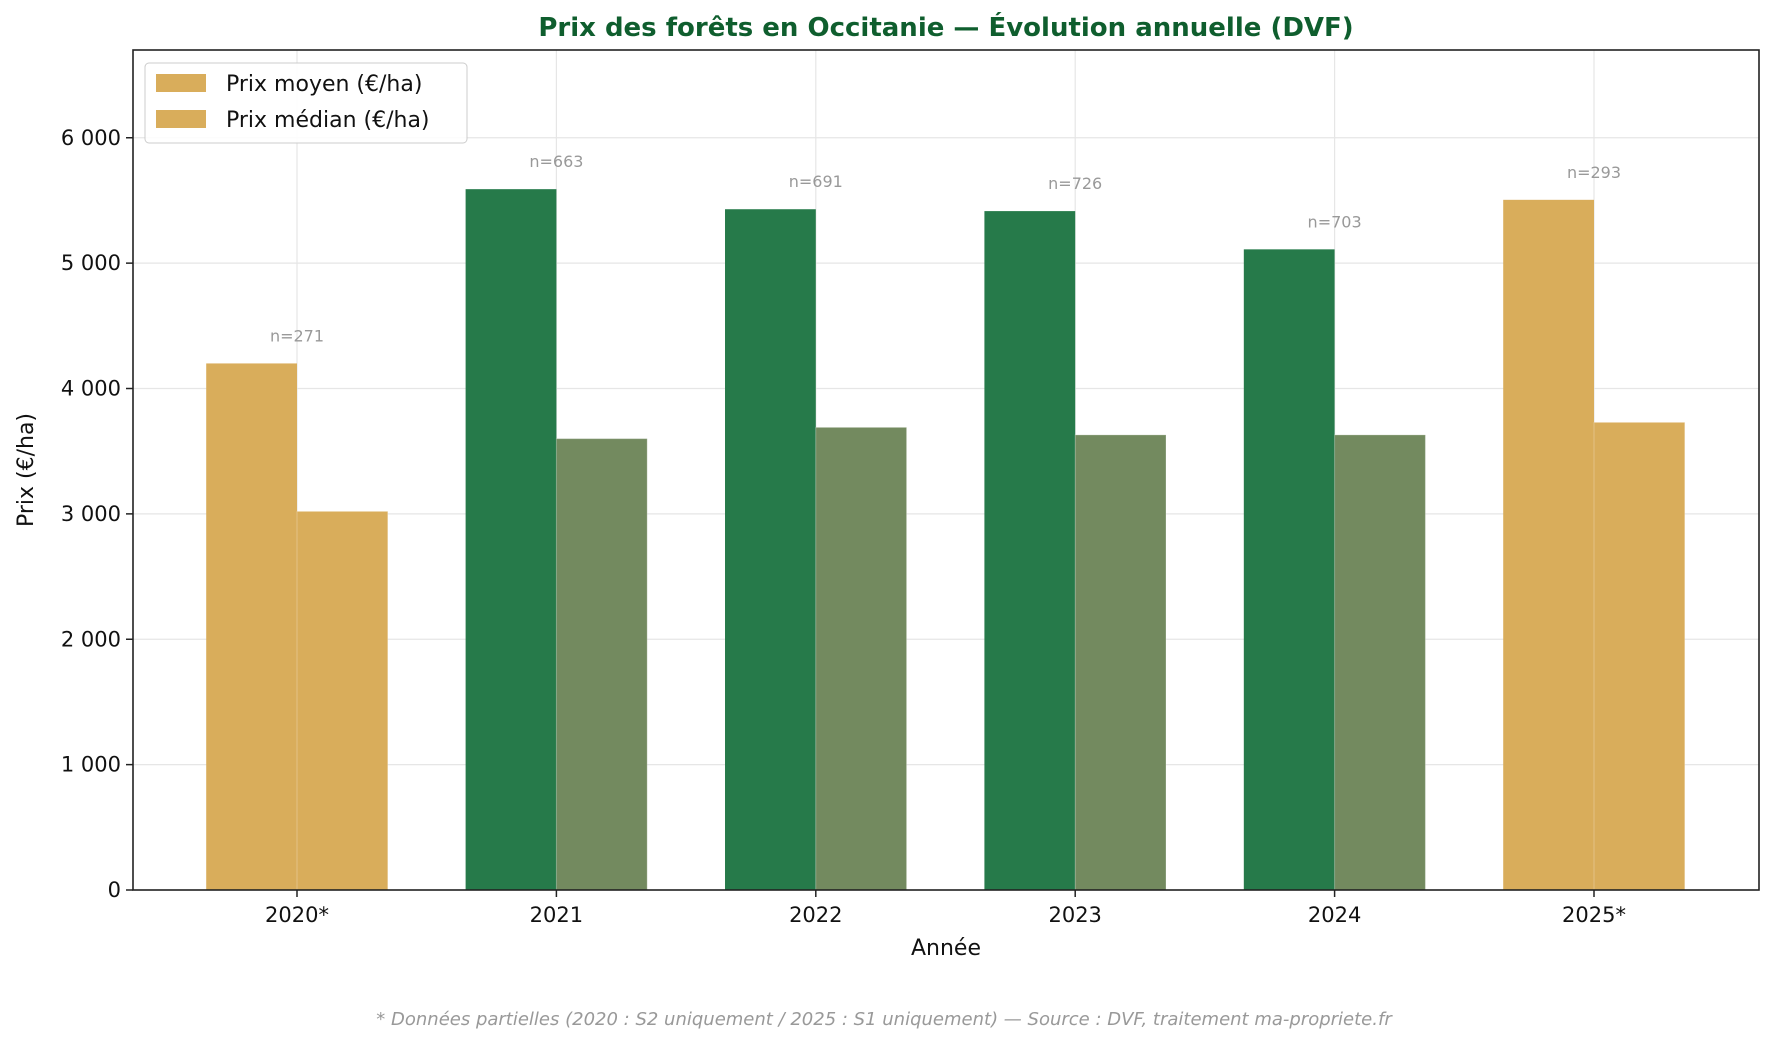 This screenshot has height=1044, width=1773. I want to click on annotation-count: n=293, so click(1594, 172).